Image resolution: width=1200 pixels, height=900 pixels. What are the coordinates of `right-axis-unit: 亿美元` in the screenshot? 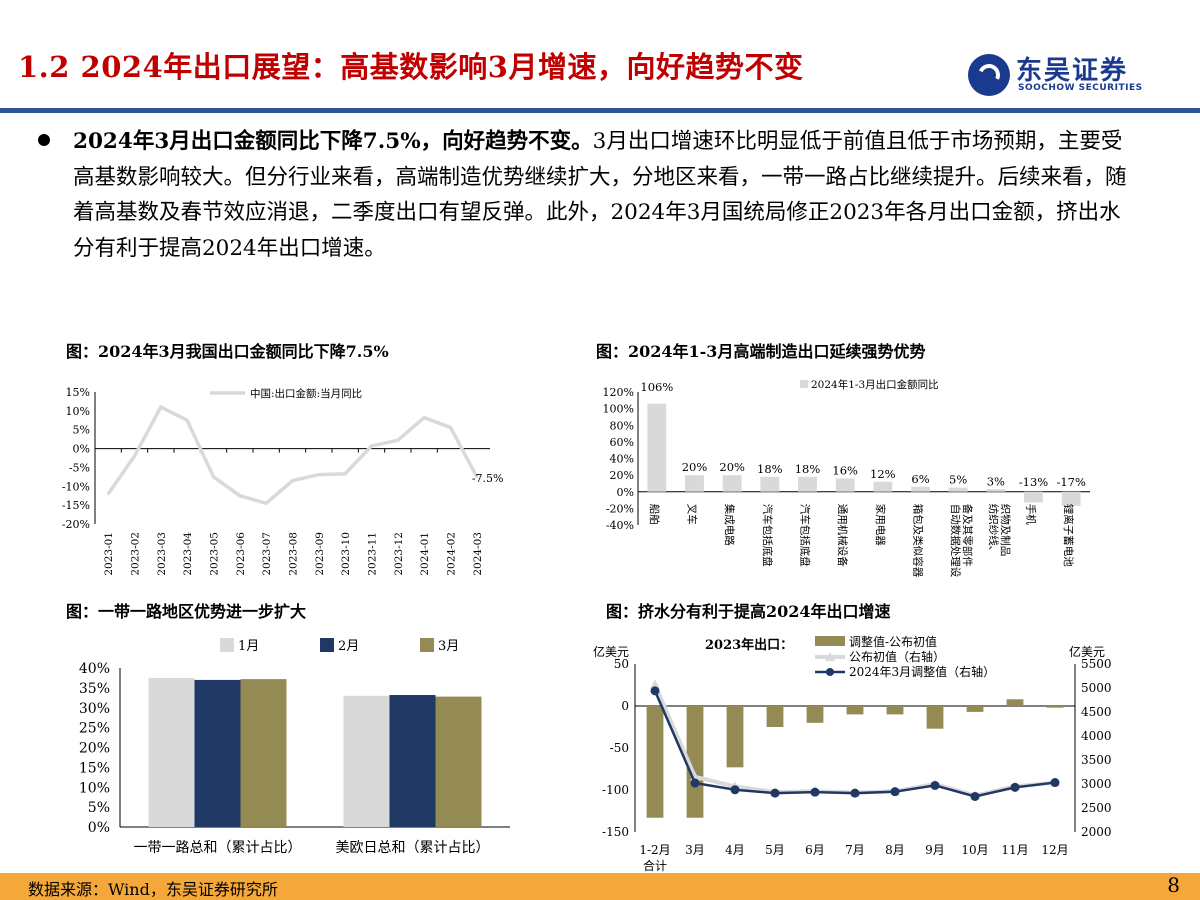 It's located at (1087, 651).